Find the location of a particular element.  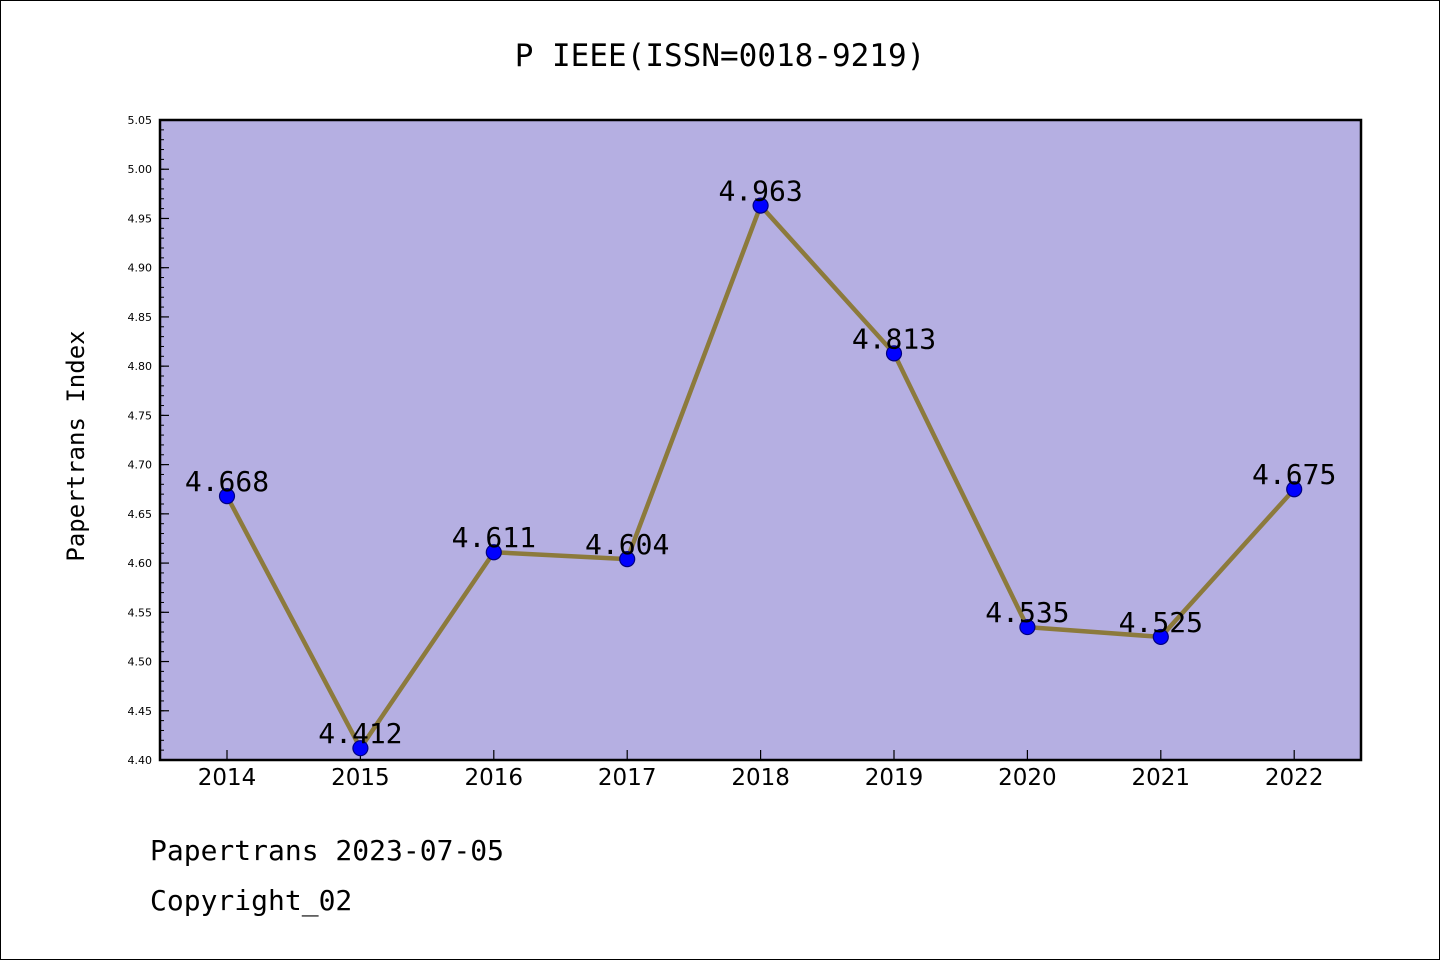

chart-title: P IEEE(ISSN=0018-9219) is located at coordinates (720, 56).